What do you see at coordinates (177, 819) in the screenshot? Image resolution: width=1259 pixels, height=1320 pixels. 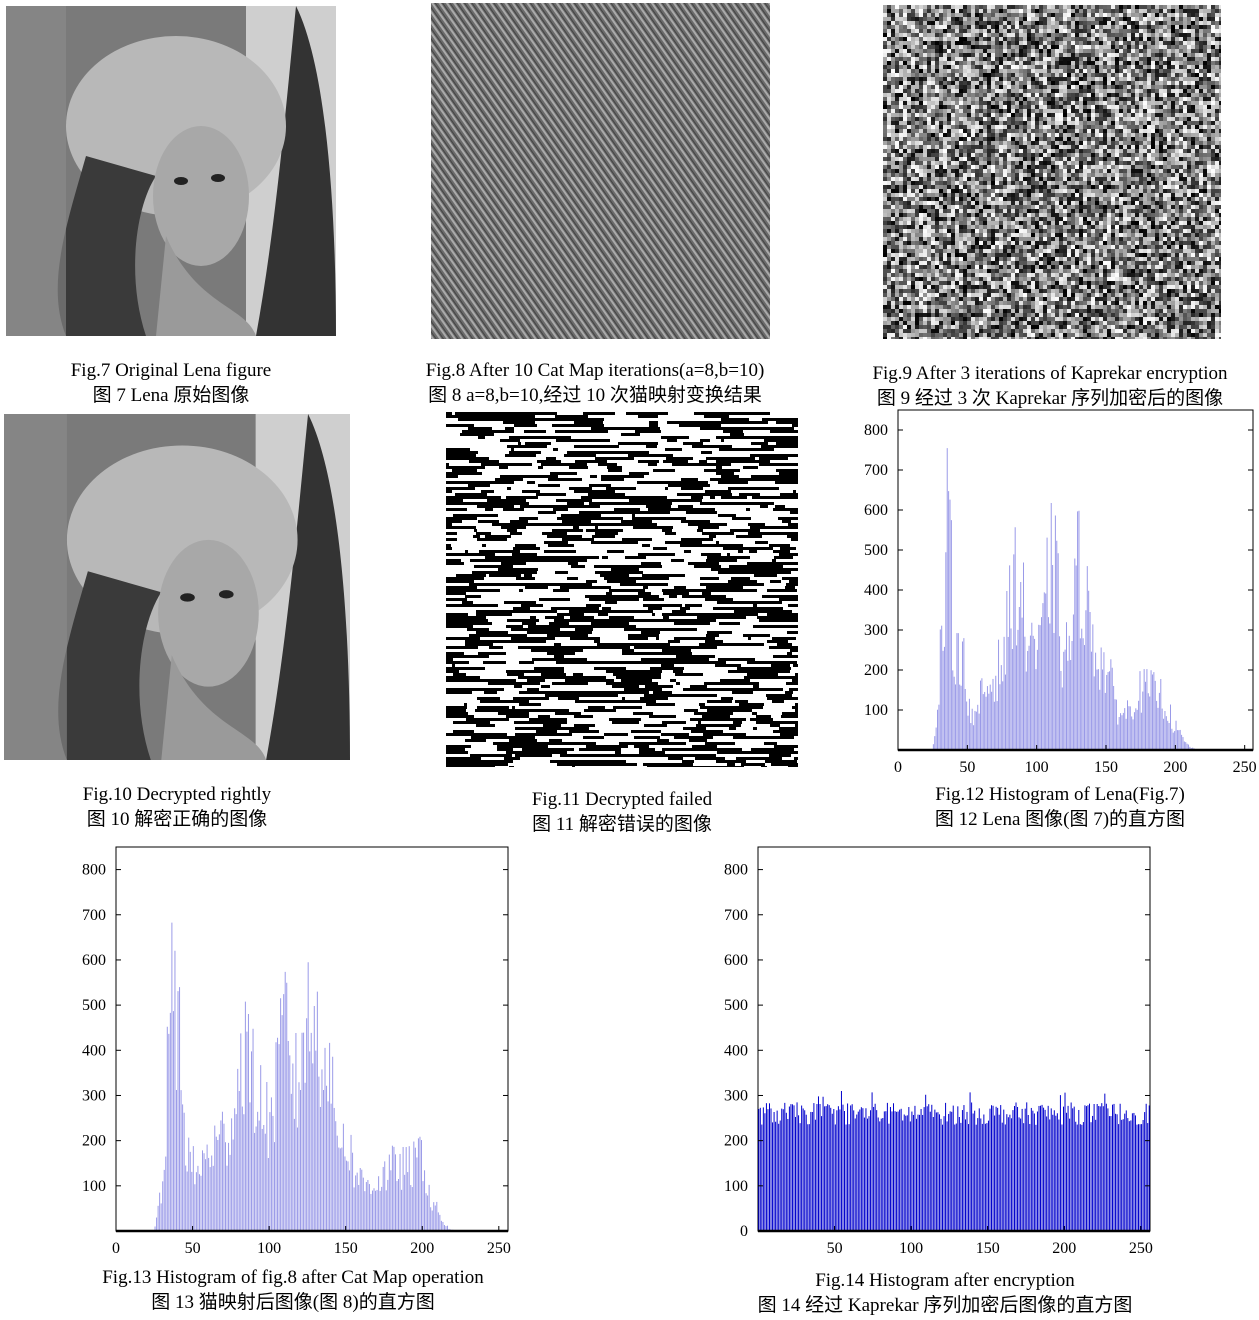 I see `caption-zh: 图 10 解密正确的图像` at bounding box center [177, 819].